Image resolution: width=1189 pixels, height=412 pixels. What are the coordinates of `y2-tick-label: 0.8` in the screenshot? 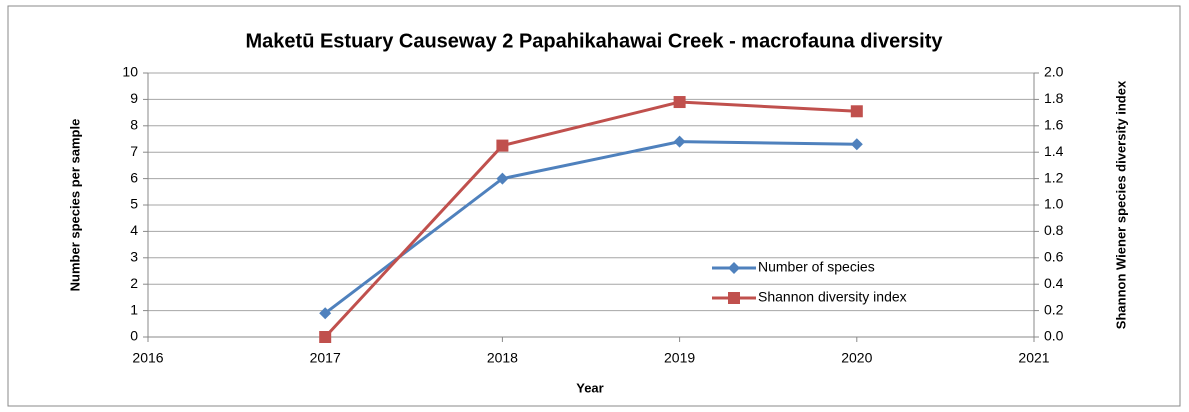 It's located at (1054, 230).